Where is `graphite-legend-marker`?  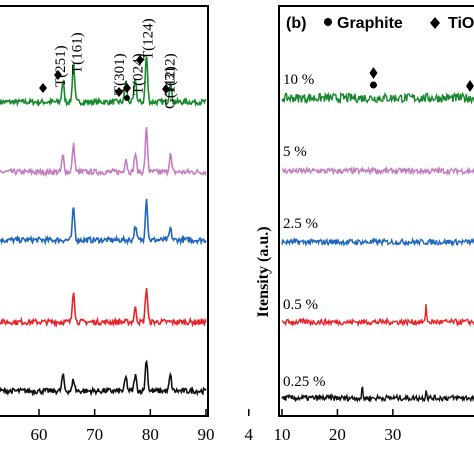 graphite-legend-marker is located at coordinates (328, 22).